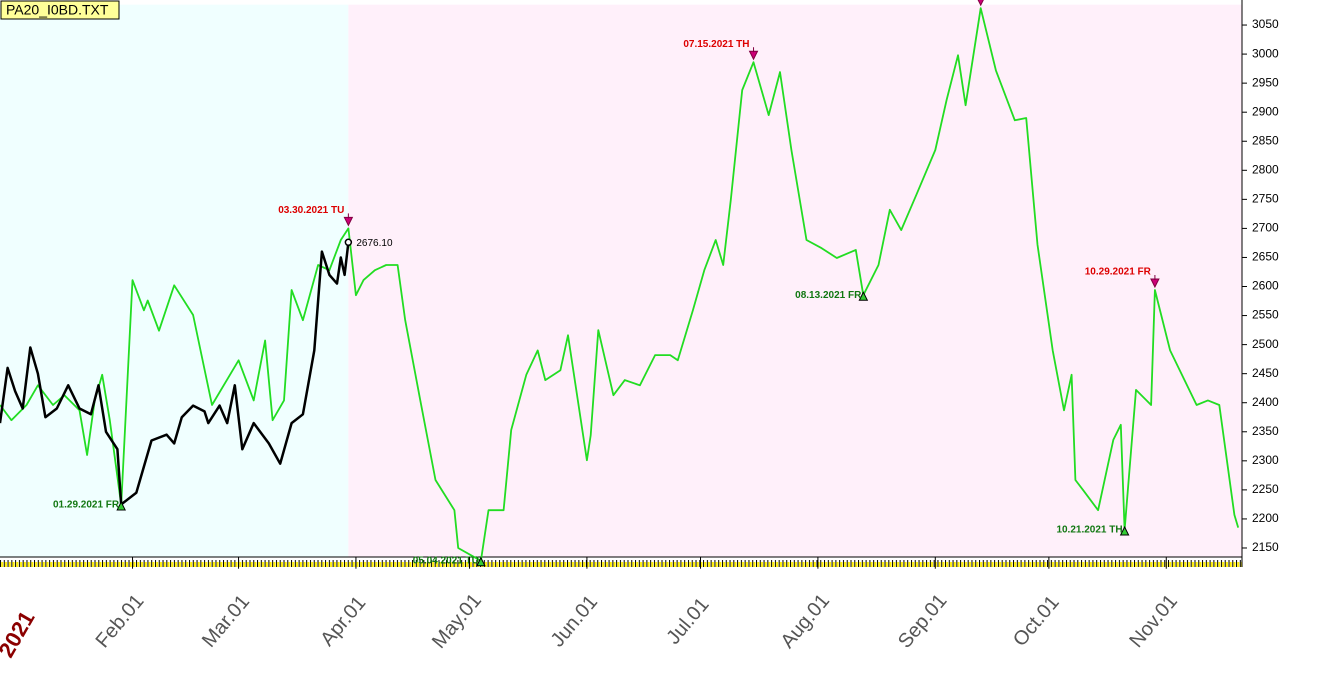 This screenshot has height=689, width=1319. I want to click on pivot-low-label: 01.29.2021 FR, so click(86, 505).